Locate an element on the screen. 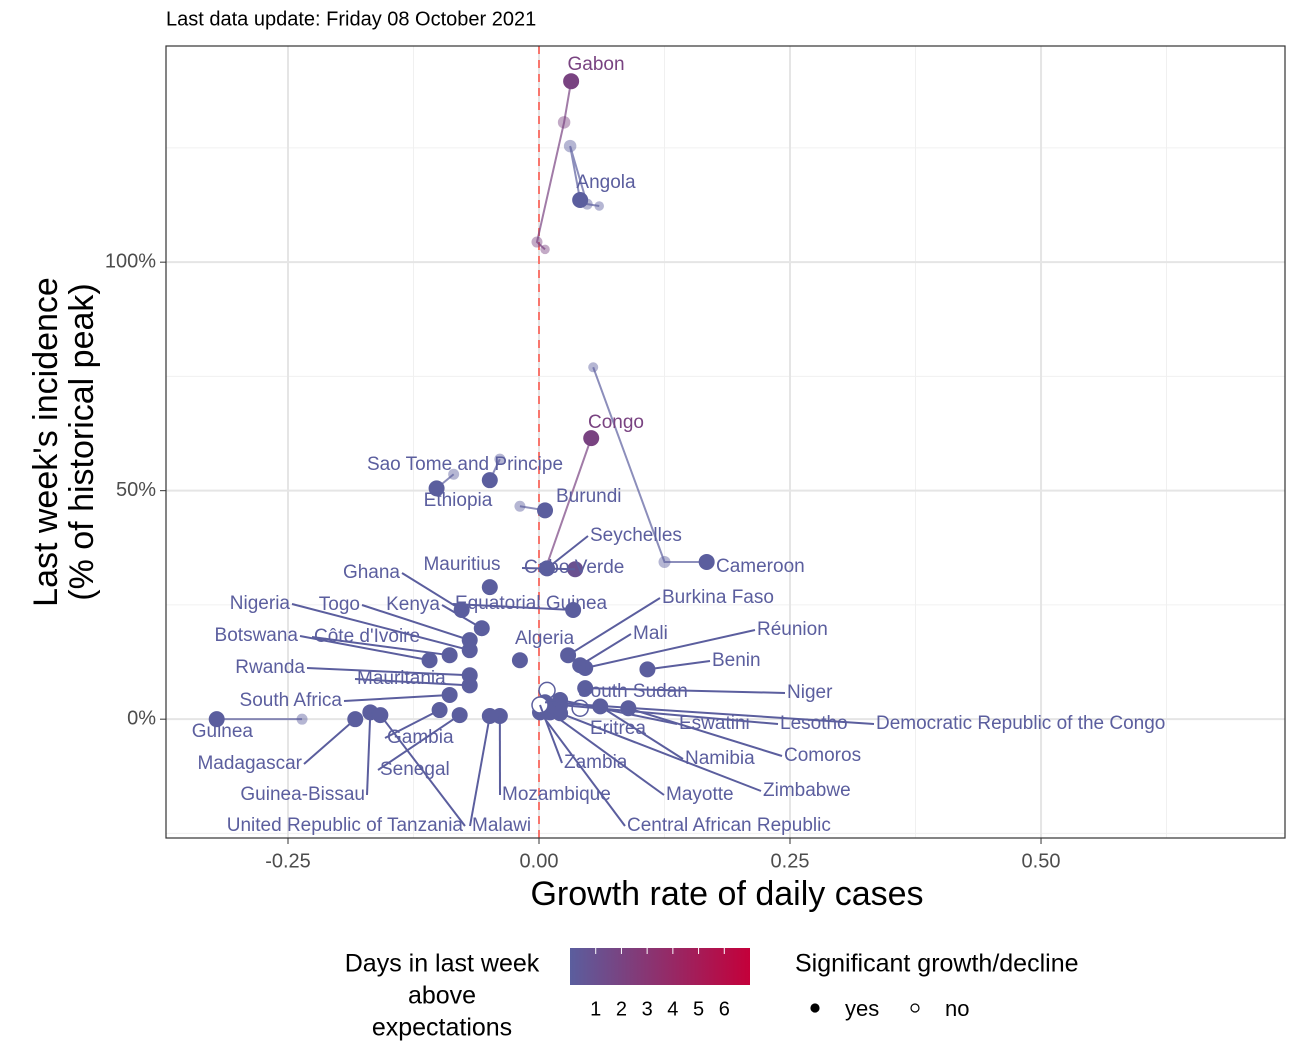 Image resolution: width=1299 pixels, height=1062 pixels. y-axis-title: Last week's incidence is located at coordinates (46, 442).